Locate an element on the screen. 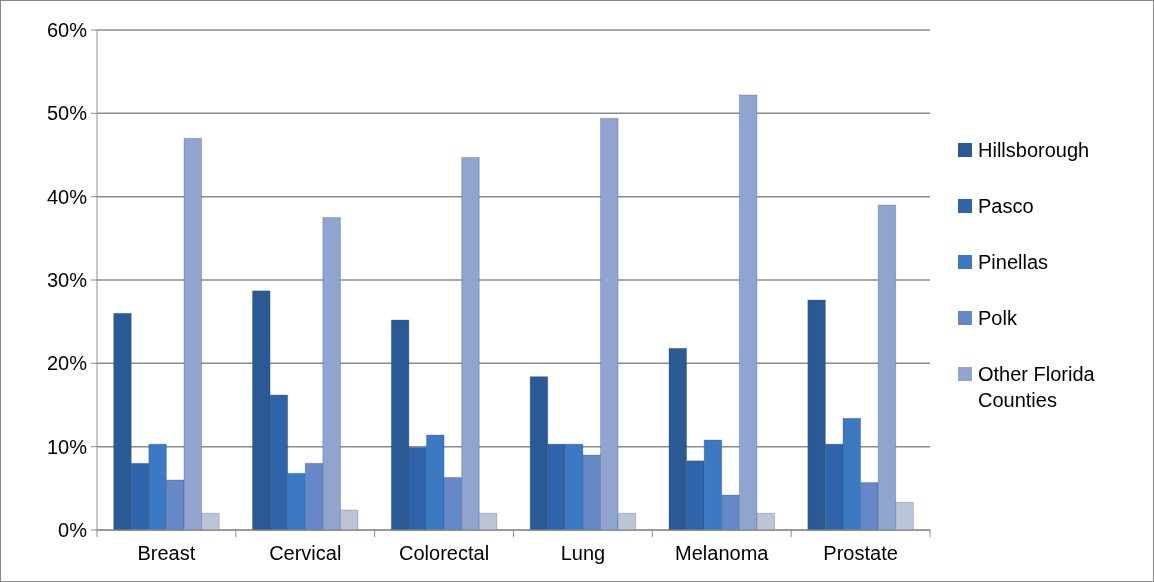  legend-label: Pasco is located at coordinates (1006, 206).